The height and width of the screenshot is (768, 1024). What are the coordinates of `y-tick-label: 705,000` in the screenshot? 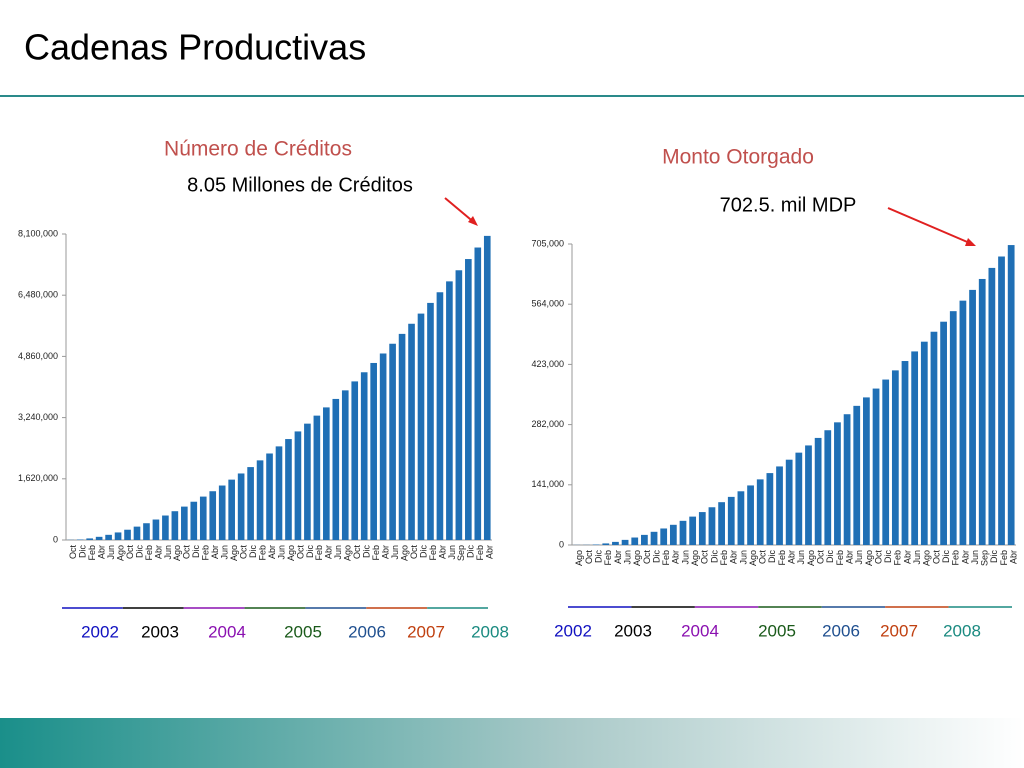 It's located at (547, 243).